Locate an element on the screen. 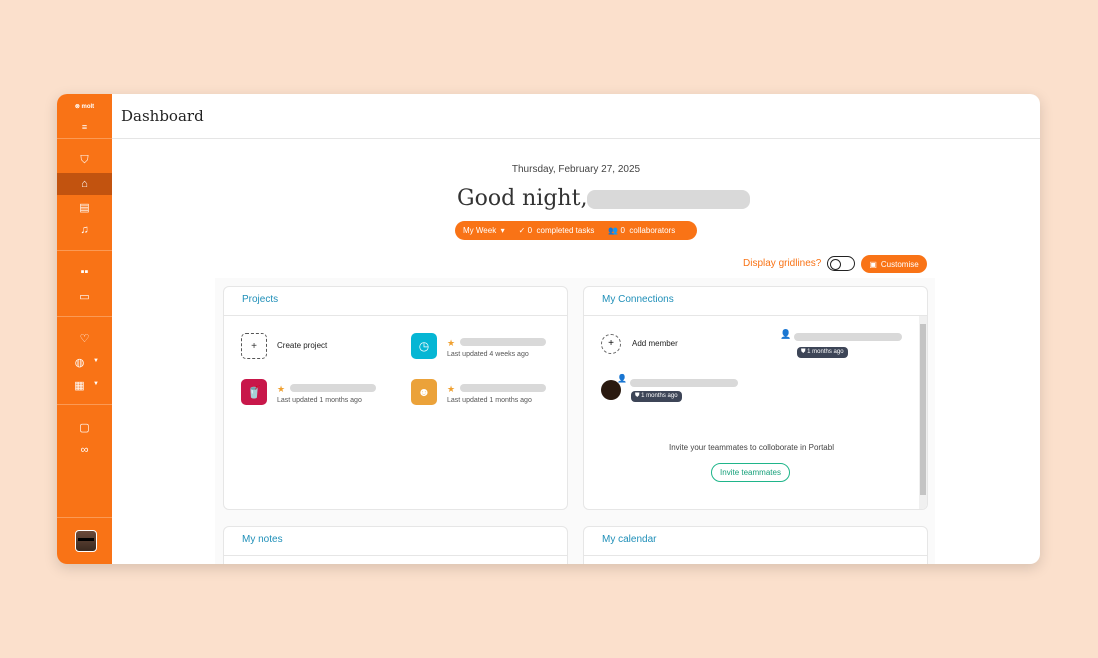  folder-icon: ▭ is located at coordinates (84, 296).